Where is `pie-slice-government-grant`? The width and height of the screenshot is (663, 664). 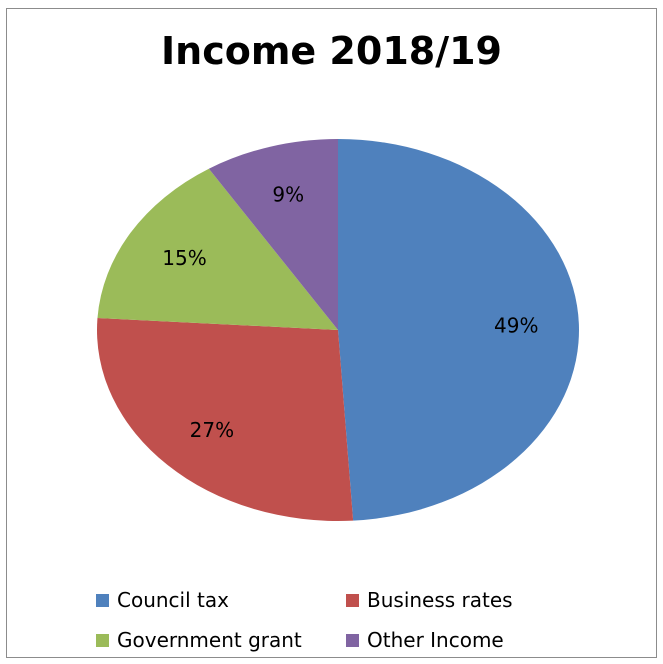
pie-slice-government-grant is located at coordinates (217, 249).